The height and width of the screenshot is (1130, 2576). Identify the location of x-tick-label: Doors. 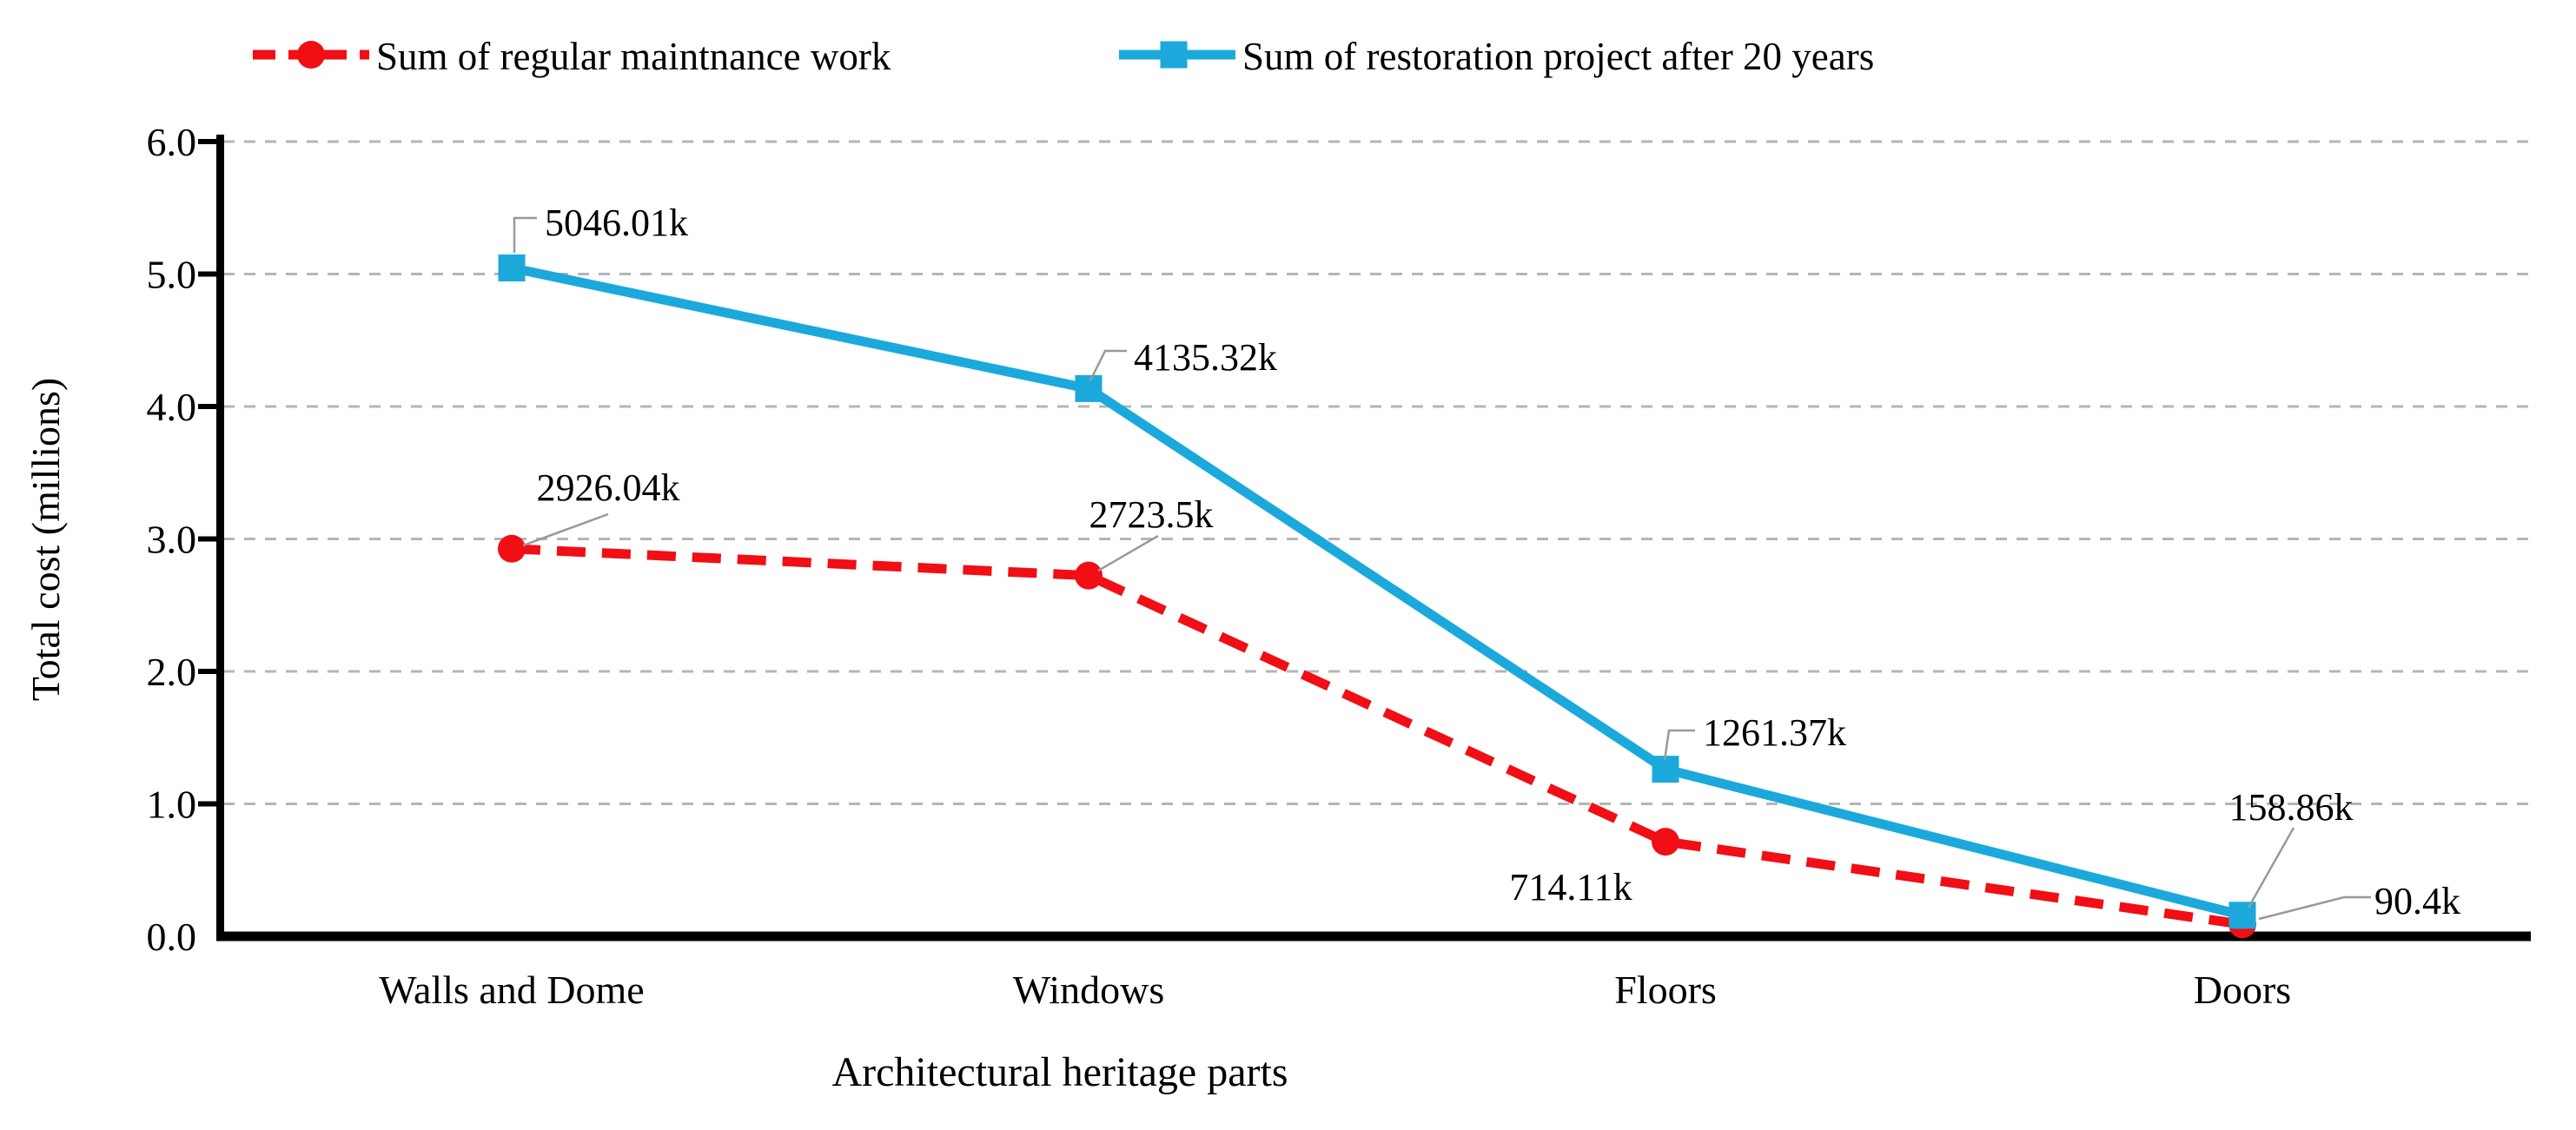
(2242, 990).